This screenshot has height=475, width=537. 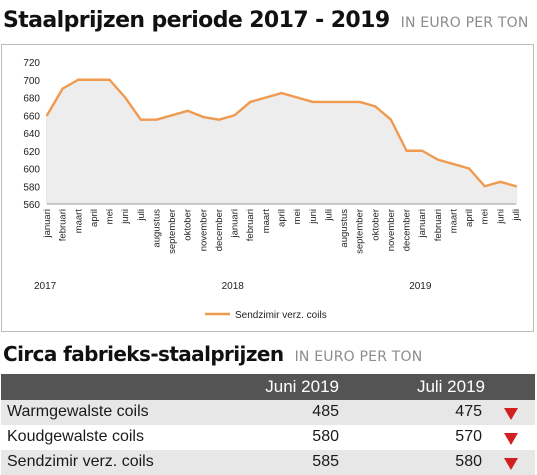 I want to click on table-row: Warmgewalste coils 485 475, so click(x=268, y=412).